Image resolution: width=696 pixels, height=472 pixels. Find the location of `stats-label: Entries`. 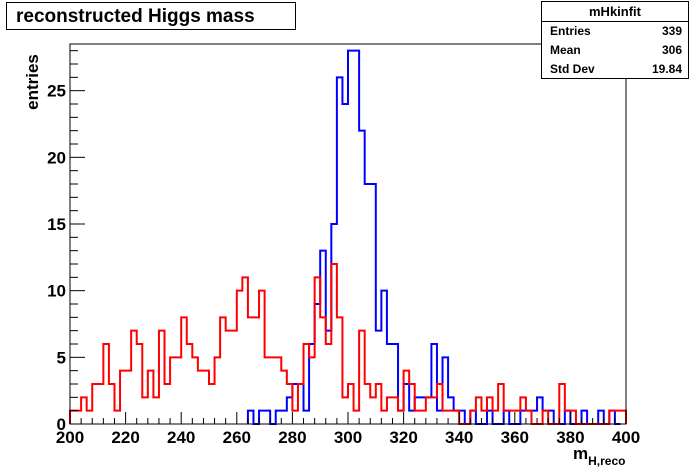

stats-label: Entries is located at coordinates (570, 31).